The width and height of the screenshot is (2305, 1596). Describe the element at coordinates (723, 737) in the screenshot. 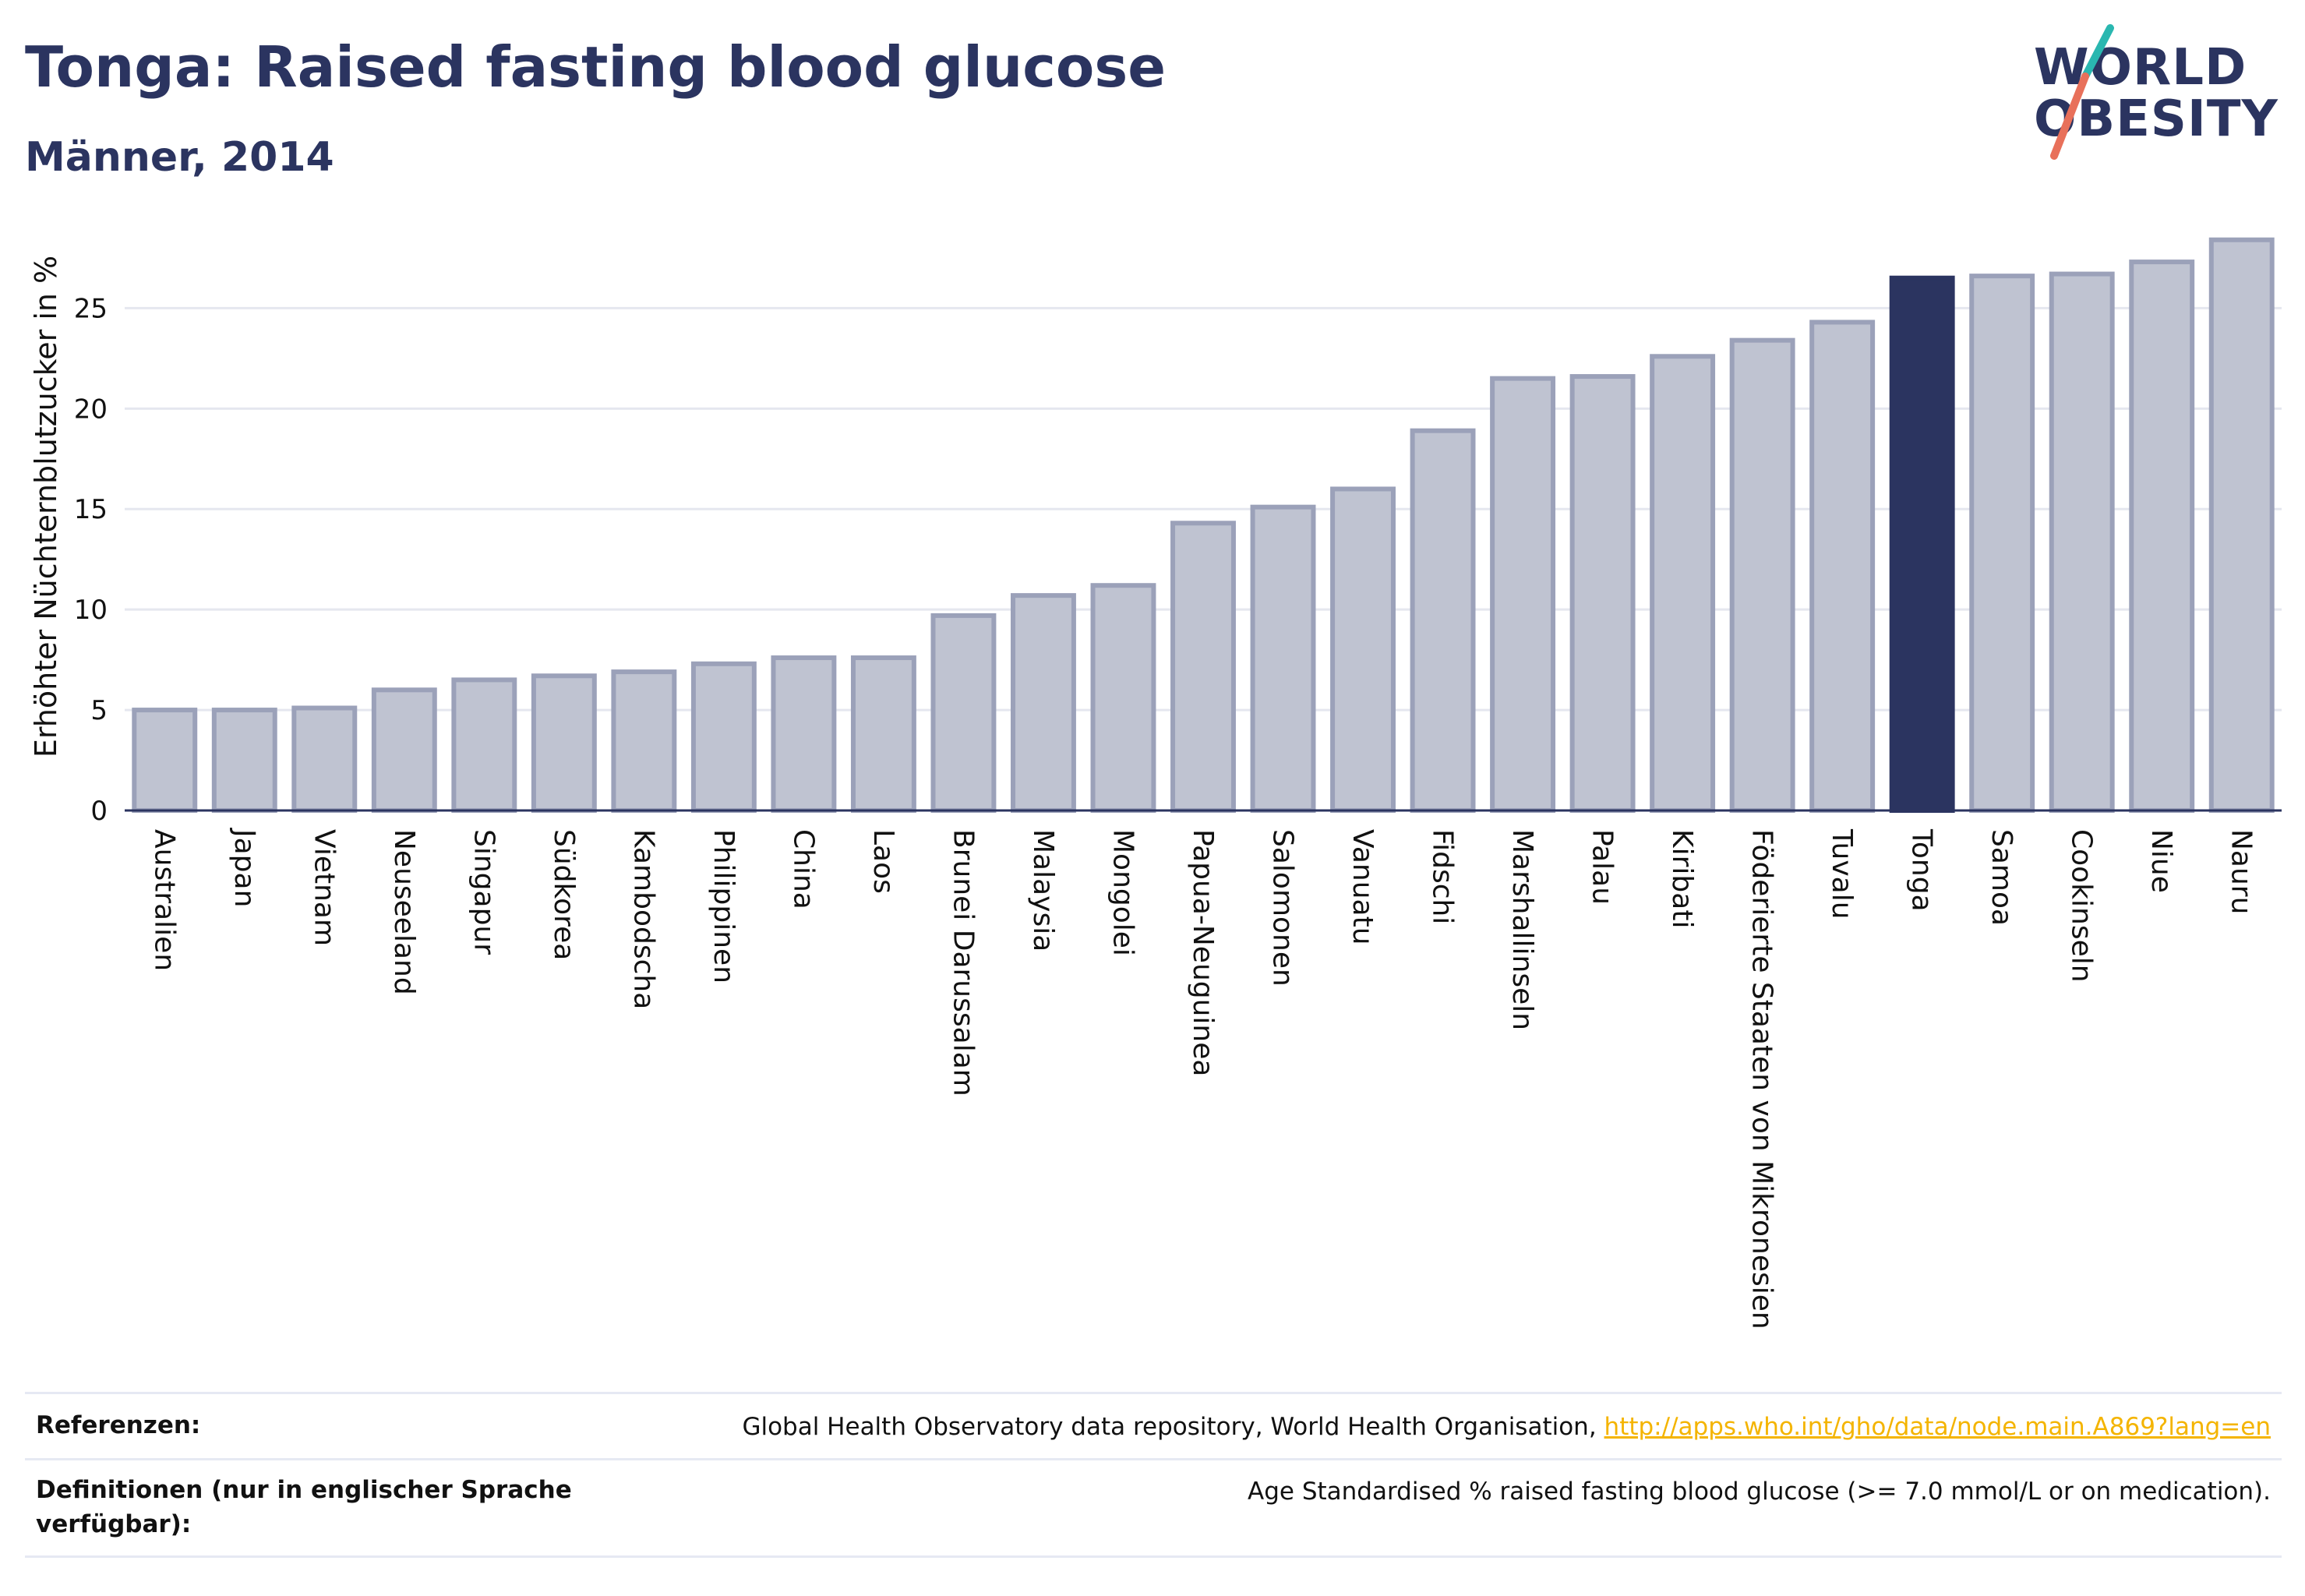

I see `bar-philippinen` at that location.